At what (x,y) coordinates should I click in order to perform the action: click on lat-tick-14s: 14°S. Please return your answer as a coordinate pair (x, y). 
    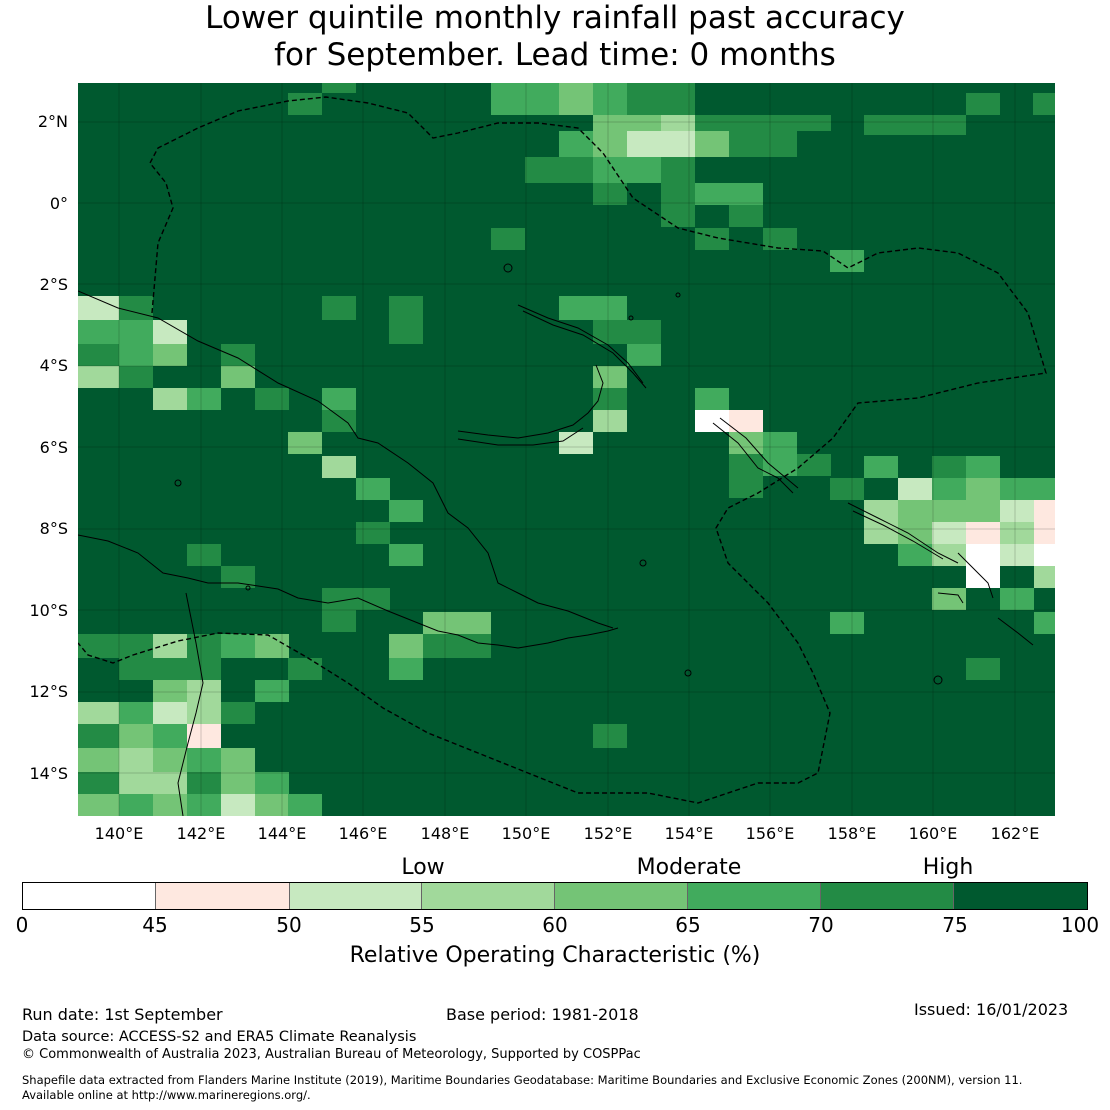
    Looking at the image, I should click on (48, 773).